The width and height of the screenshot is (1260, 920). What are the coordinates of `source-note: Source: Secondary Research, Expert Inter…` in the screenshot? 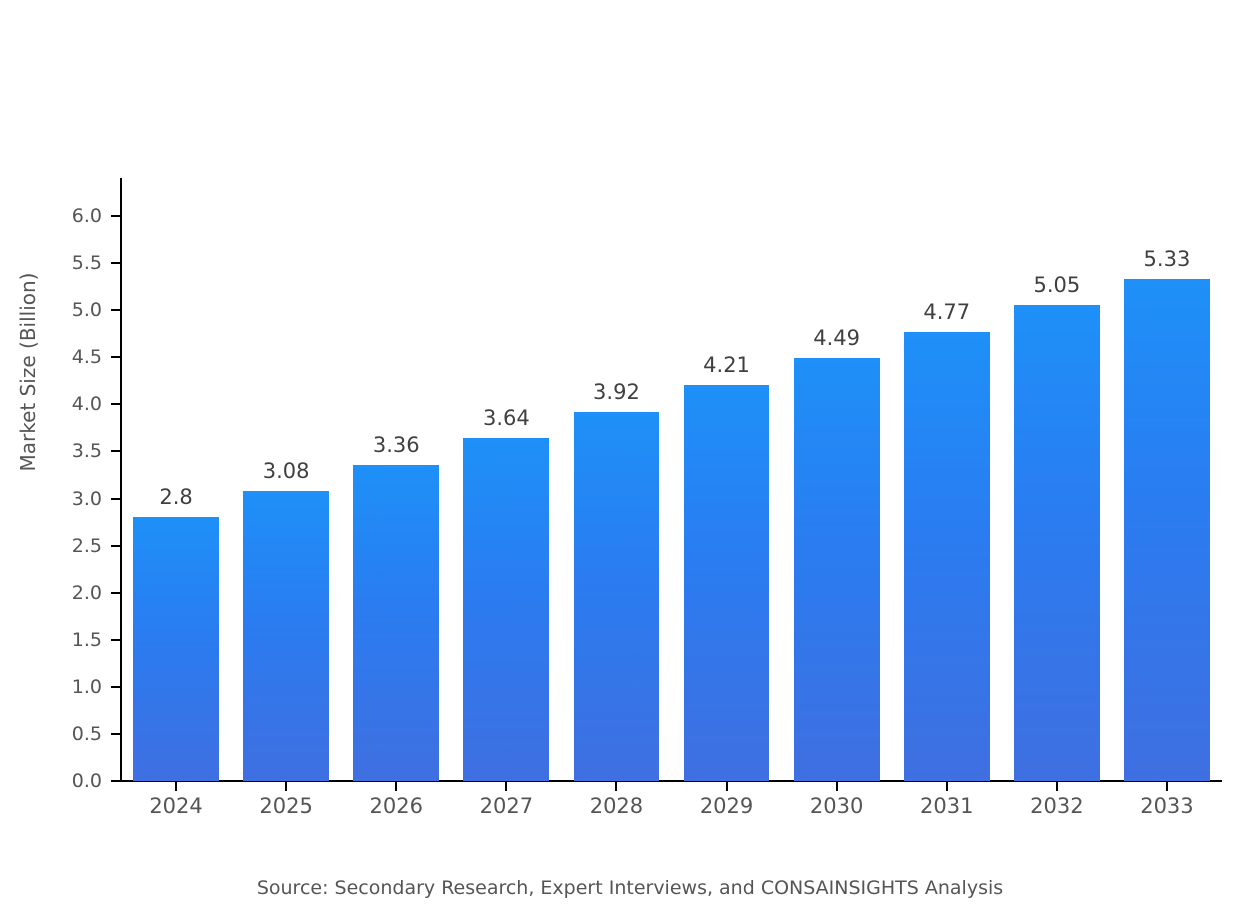 It's located at (630, 888).